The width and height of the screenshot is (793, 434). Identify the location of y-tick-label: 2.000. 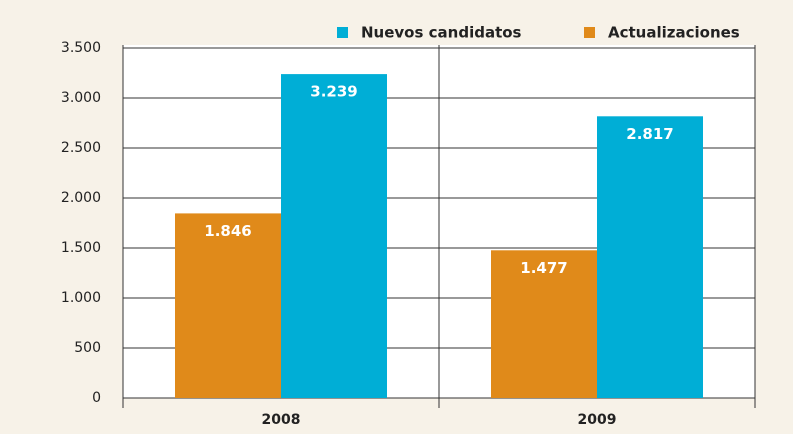
(81, 198).